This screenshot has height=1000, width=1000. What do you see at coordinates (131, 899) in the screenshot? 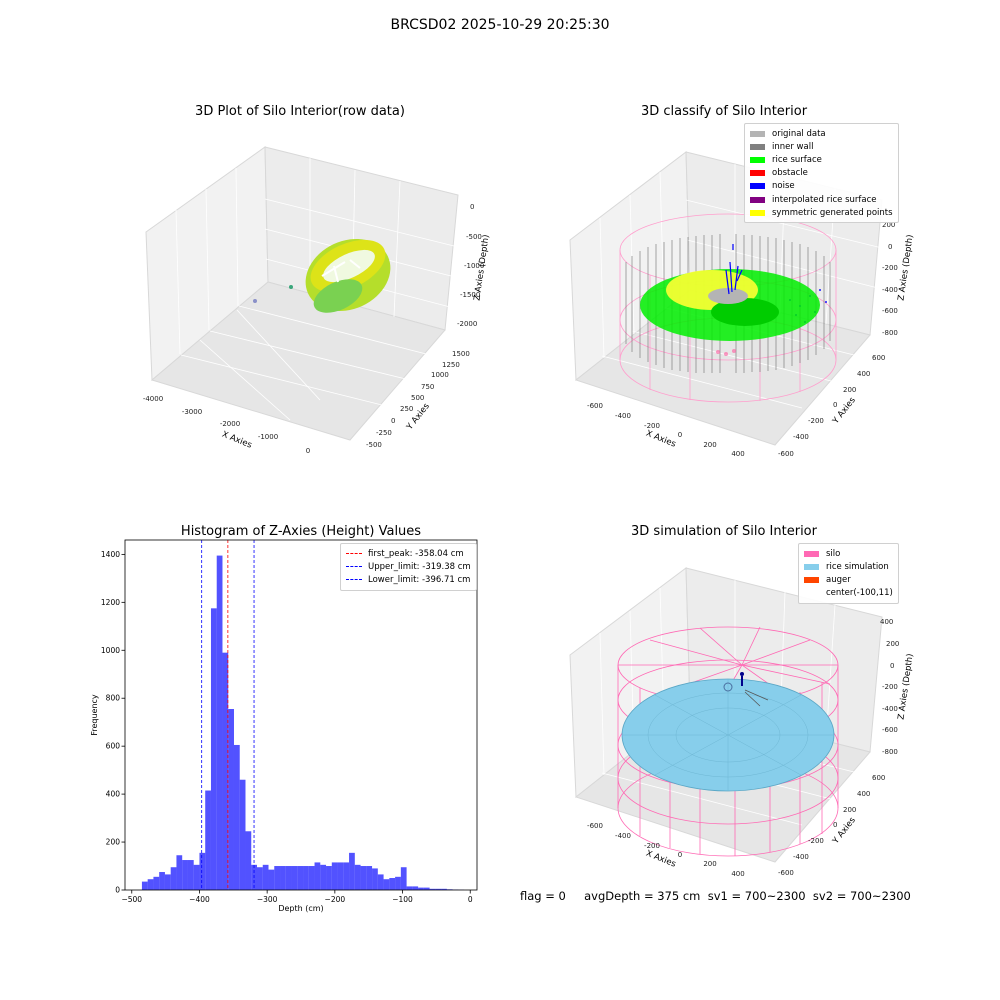
I see `histogram-x-tick-label: −500` at bounding box center [131, 899].